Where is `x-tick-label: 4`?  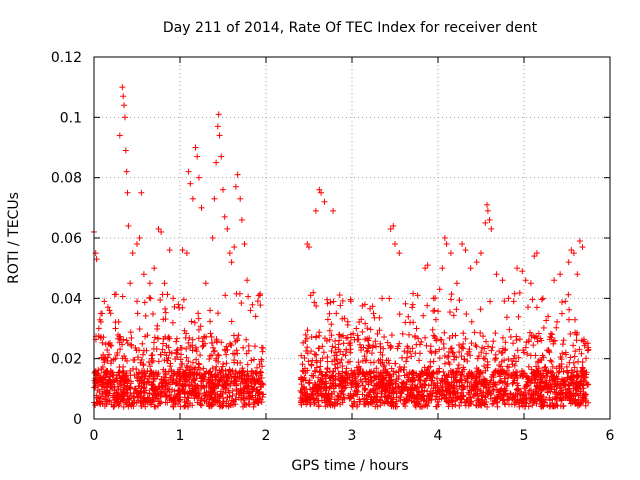 x-tick-label: 4 is located at coordinates (438, 436).